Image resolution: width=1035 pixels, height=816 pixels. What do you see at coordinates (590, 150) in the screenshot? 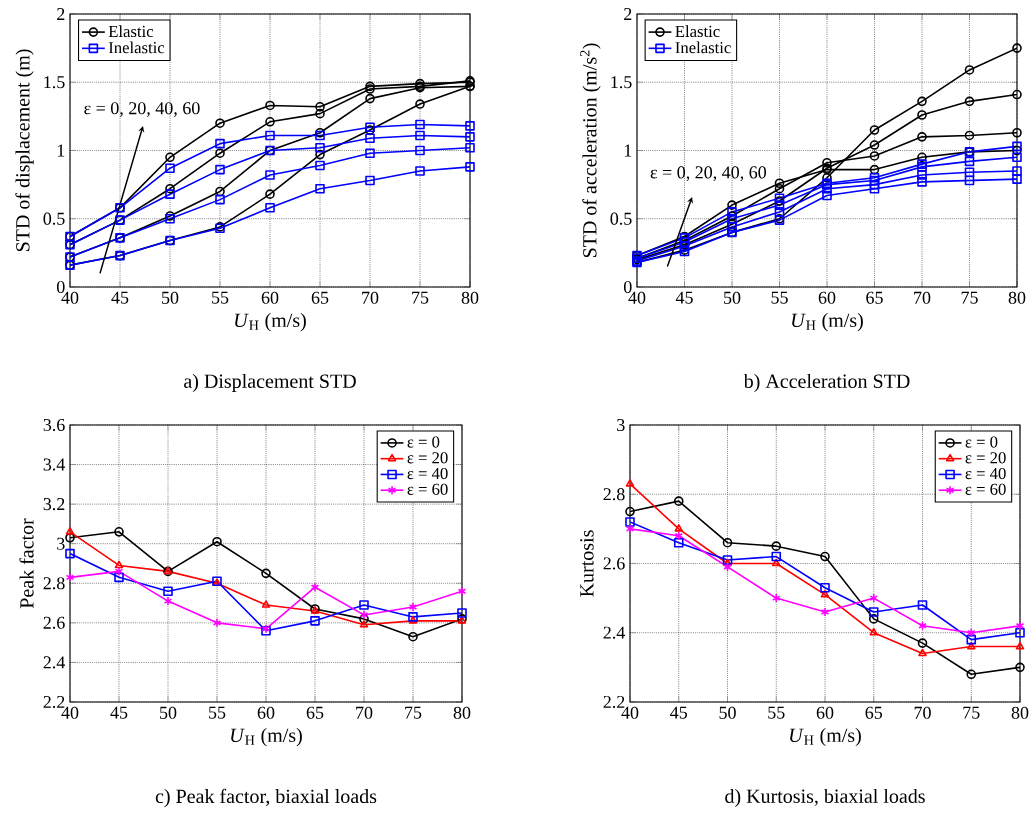
I see `y-axis-title: STD of acceleration (m/s$^{2}$)` at bounding box center [590, 150].